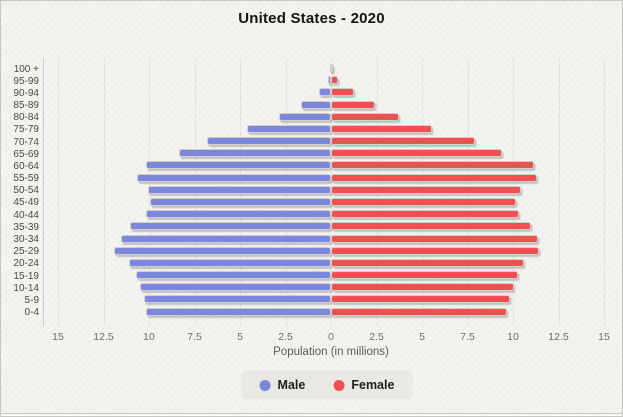 The image size is (623, 417). What do you see at coordinates (327, 385) in the screenshot?
I see `legend: Male Female` at bounding box center [327, 385].